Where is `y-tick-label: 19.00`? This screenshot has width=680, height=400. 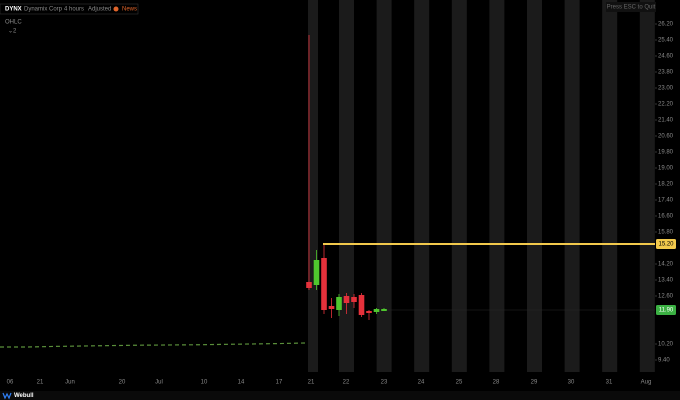 y-tick-label: 19.00 is located at coordinates (666, 169).